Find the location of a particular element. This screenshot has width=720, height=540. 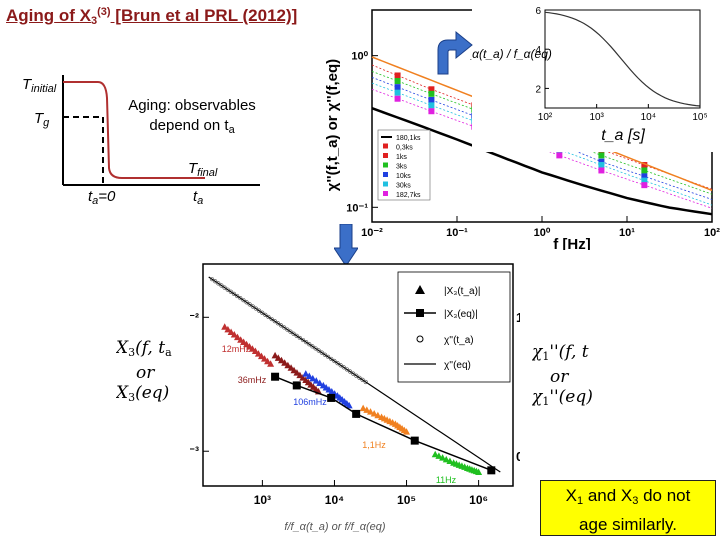

bottom-right-tick-label: 0,1 is located at coordinates (518, 456).